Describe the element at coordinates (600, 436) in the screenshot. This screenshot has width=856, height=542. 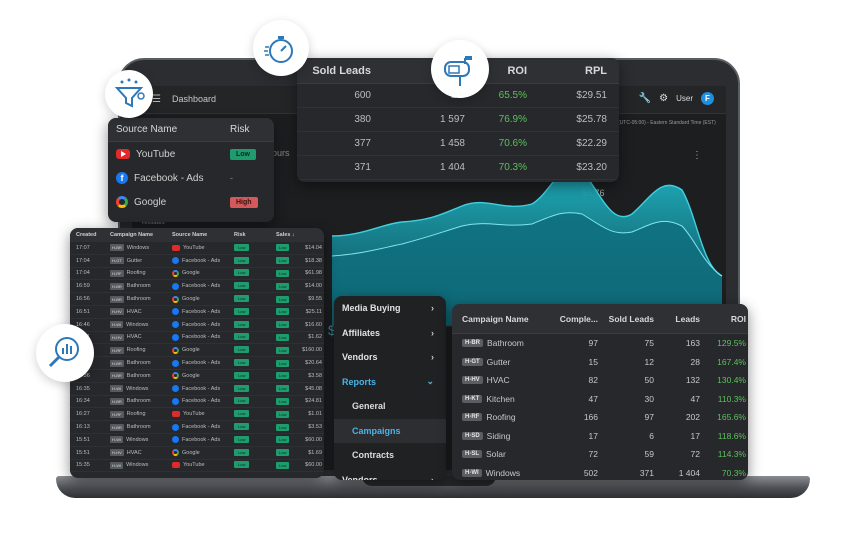
I see `table-row: H-SD Siding 17 6 17 118.6%` at that location.